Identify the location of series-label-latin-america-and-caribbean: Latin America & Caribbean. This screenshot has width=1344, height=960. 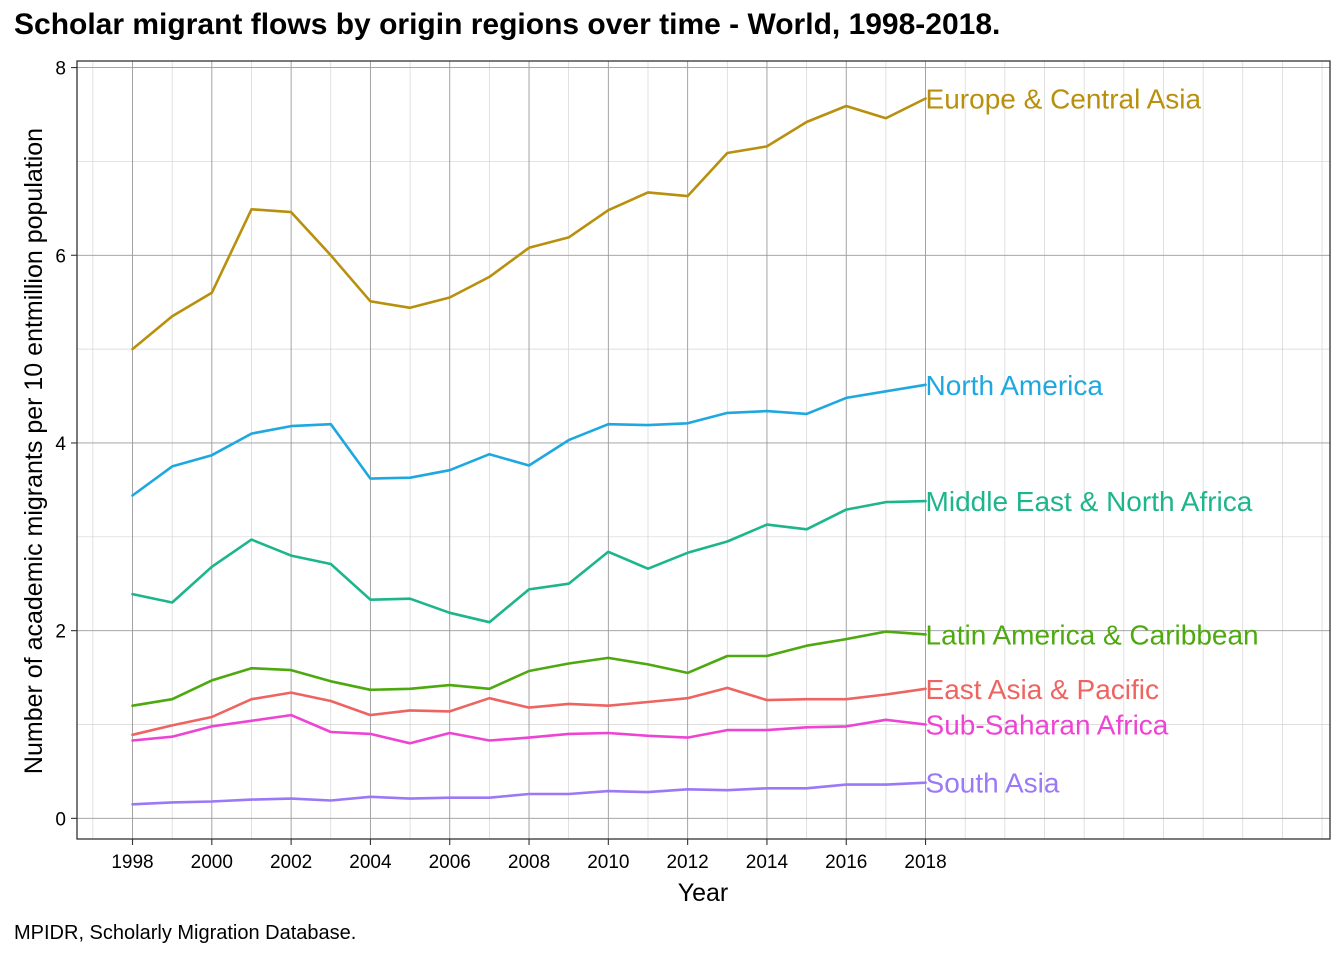
(1092, 634).